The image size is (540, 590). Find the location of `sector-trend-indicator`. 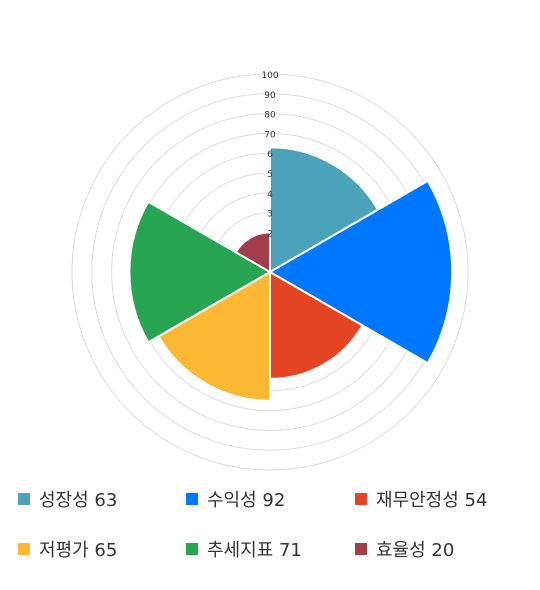

sector-trend-indicator is located at coordinates (200, 272).